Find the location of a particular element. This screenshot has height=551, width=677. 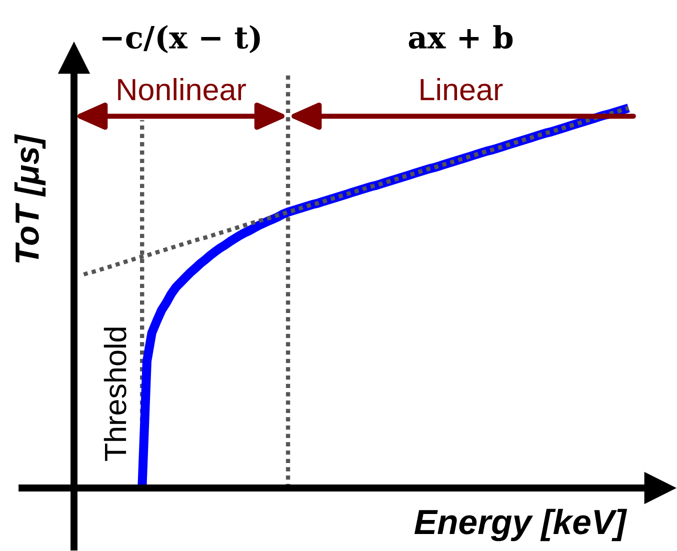

text: Linear is located at coordinates (461, 89).